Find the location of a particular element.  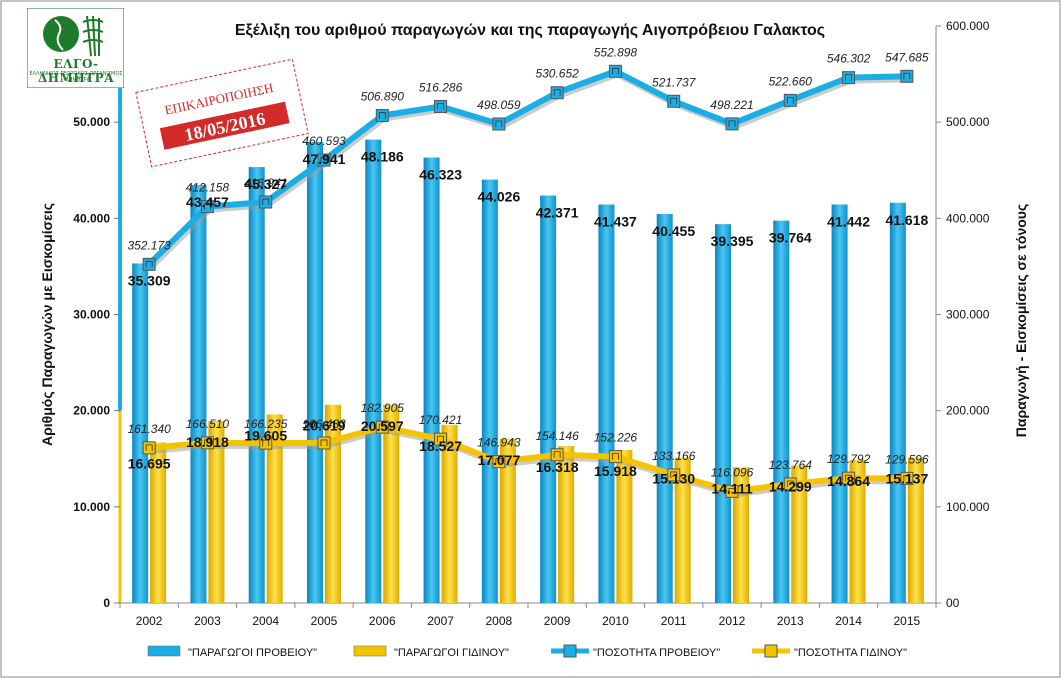

bar-data-label: 48.186 is located at coordinates (382, 157).